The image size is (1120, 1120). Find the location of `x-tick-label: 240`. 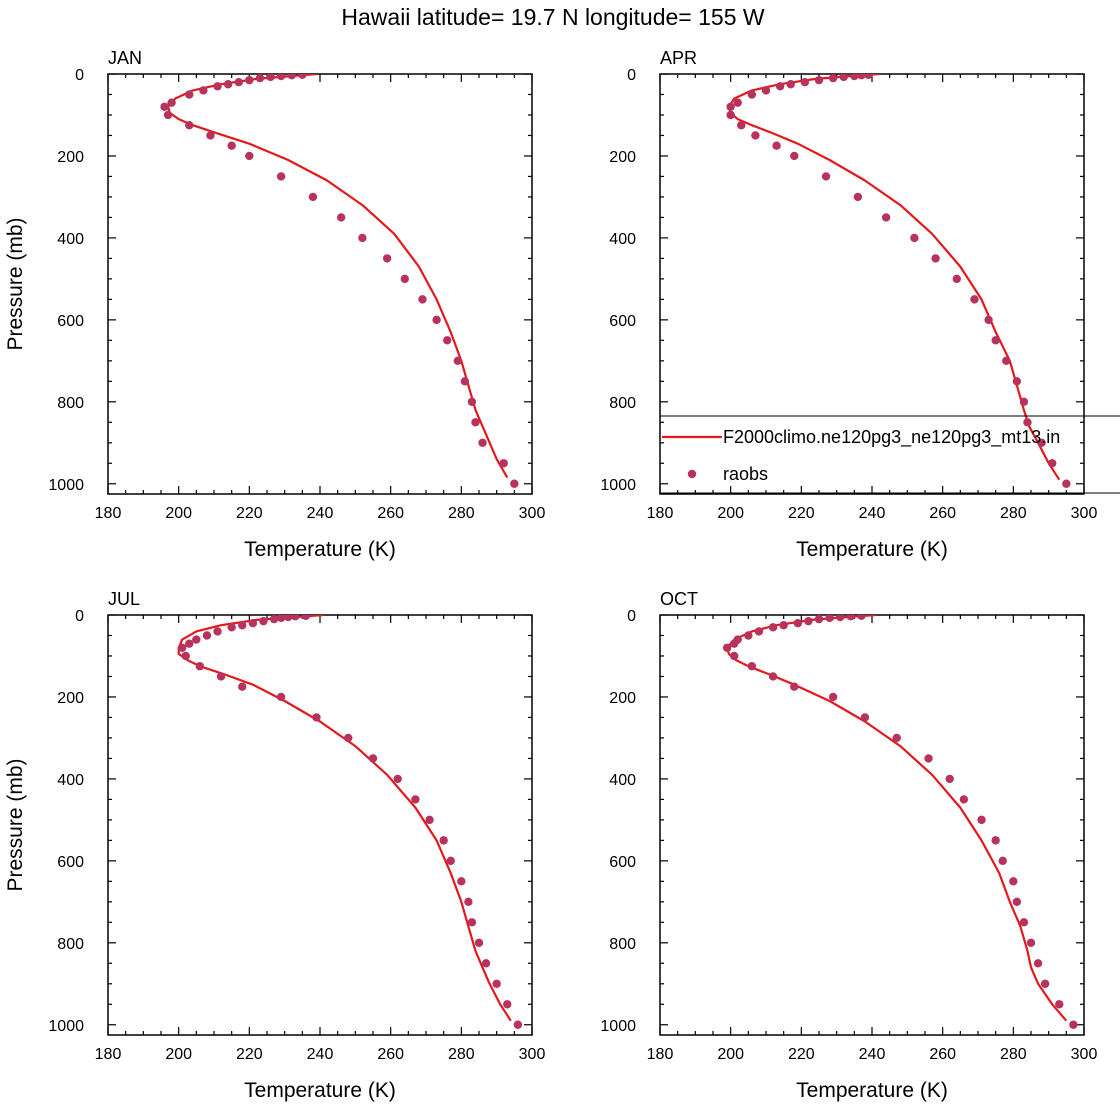

x-tick-label: 240 is located at coordinates (872, 1054).